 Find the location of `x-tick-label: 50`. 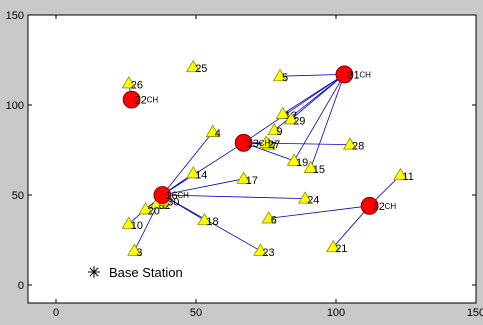

x-tick-label: 50 is located at coordinates (196, 313).